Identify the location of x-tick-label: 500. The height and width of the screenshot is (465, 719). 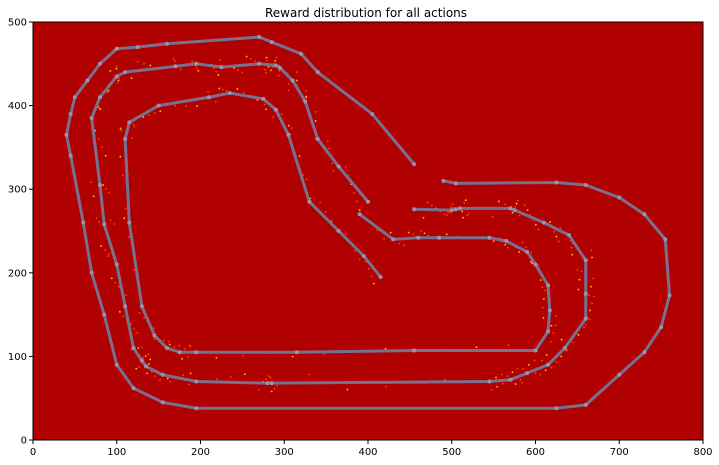
(451, 452).